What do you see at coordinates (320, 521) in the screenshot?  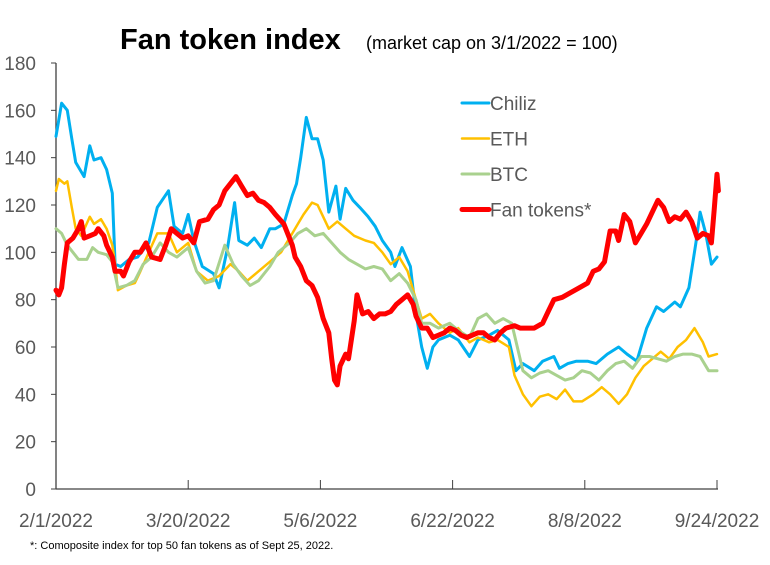 I see `x-tick-label: 5/6/2022` at bounding box center [320, 521].